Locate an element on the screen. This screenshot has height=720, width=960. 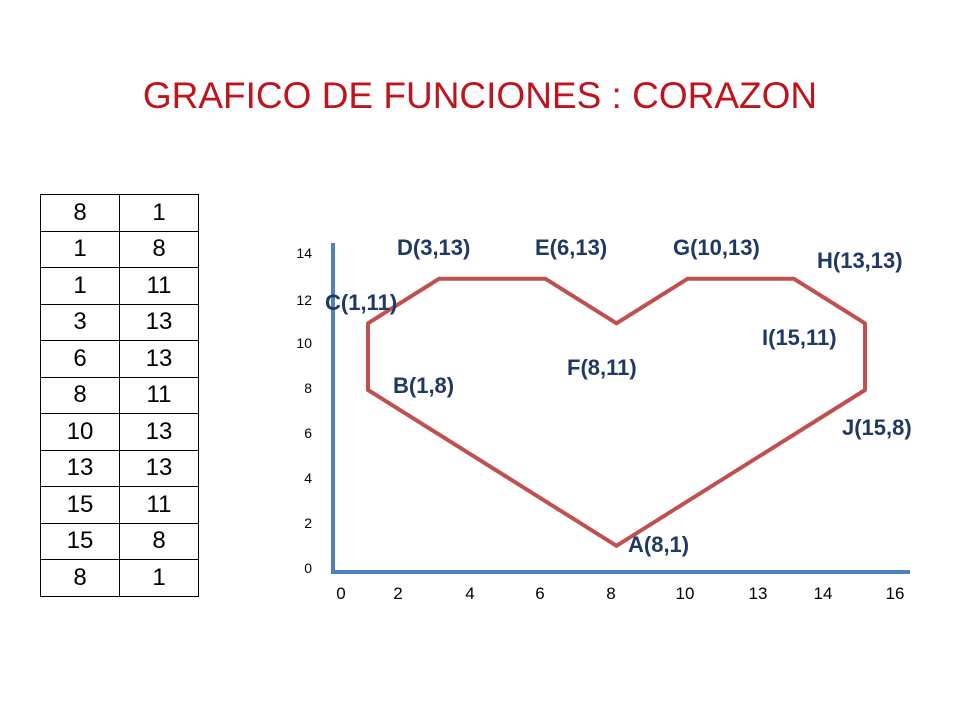
data-table: 8 1 1 8 1 11 3 13 6 13 8 11 10 13 13 13 15 11 15 8 8 1 is located at coordinates (119, 395).